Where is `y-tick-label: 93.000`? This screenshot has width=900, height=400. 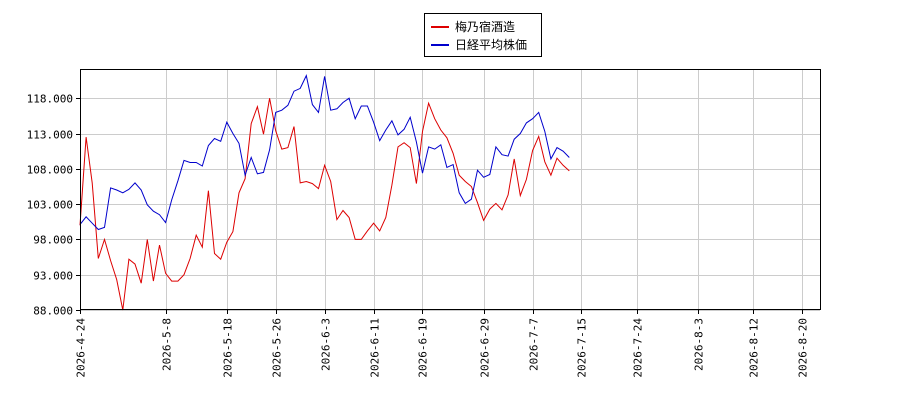 y-tick-label: 93.000 is located at coordinates (53, 276).